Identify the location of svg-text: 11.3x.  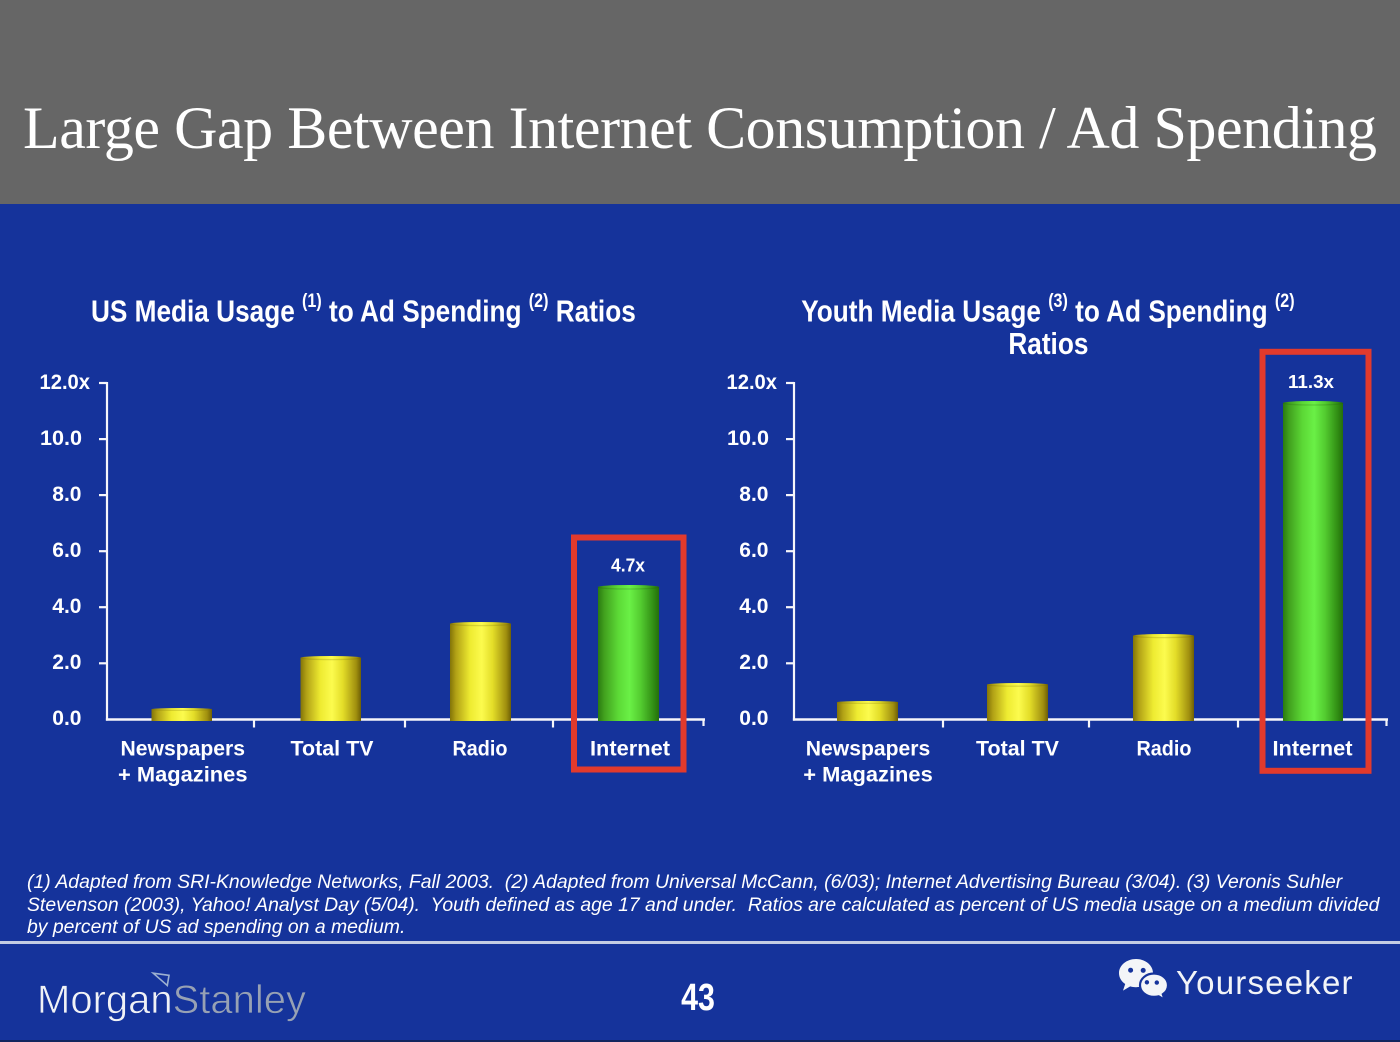
(1311, 381).